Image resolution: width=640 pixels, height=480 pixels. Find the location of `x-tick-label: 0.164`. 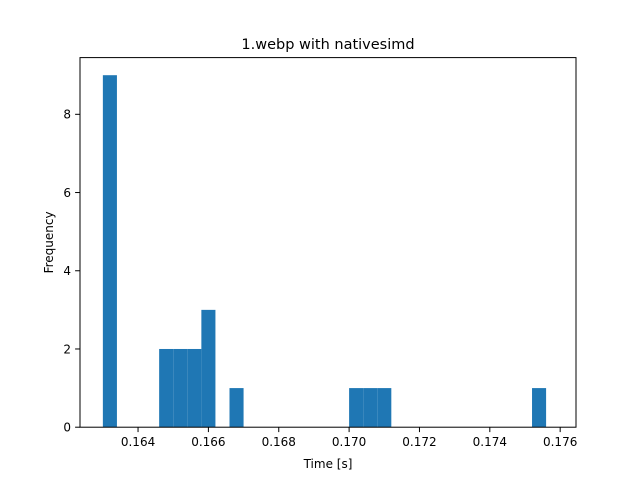

x-tick-label: 0.164 is located at coordinates (138, 442).